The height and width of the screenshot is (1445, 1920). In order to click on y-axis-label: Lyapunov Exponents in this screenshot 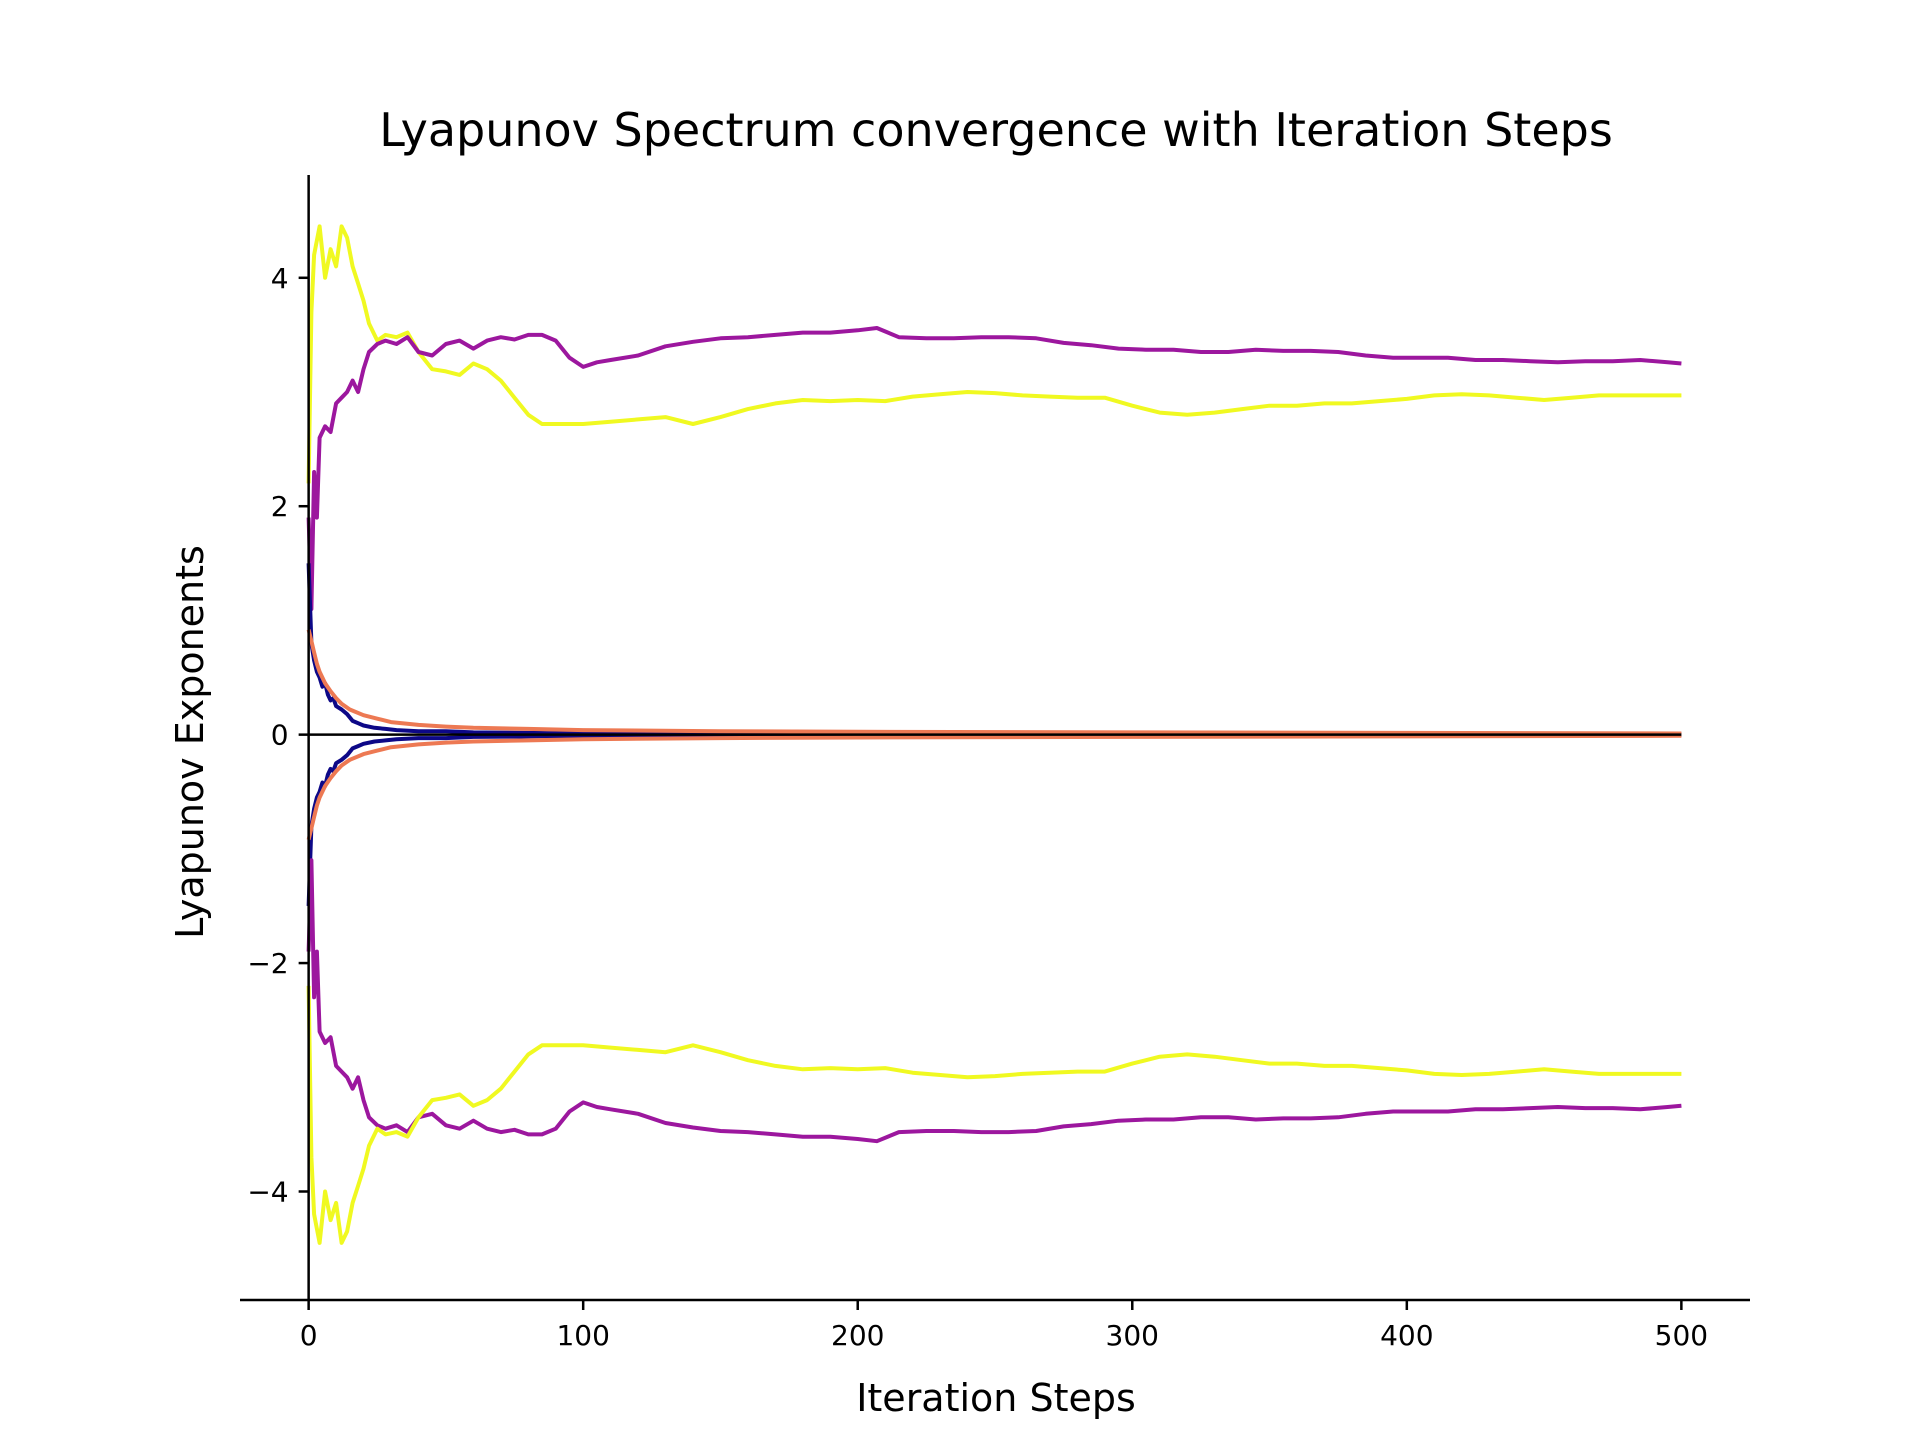, I will do `click(190, 742)`.